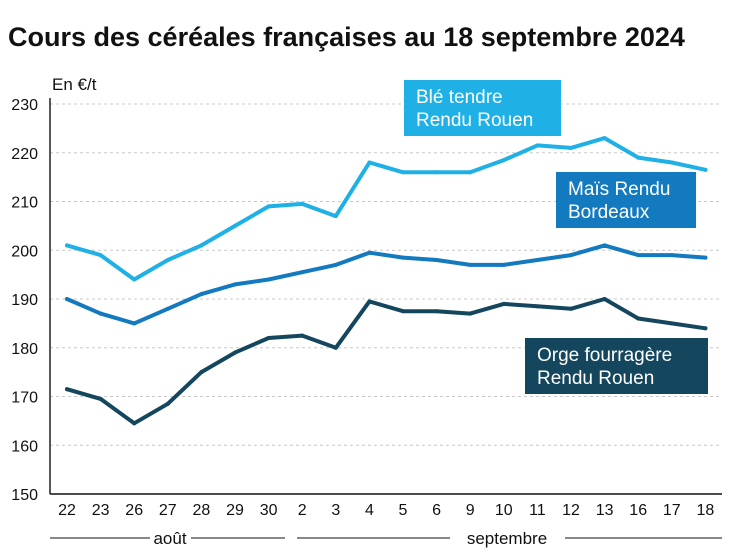 This screenshot has width=747, height=558. Describe the element at coordinates (605, 510) in the screenshot. I see `x-tick-label: 13` at that location.